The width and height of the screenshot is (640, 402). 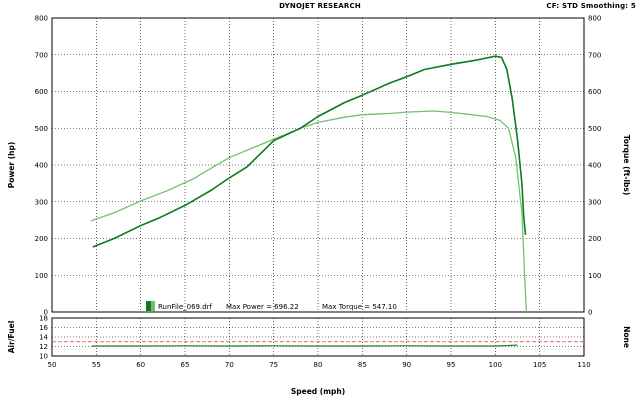 What do you see at coordinates (451, 365) in the screenshot?
I see `x-tick-label: 95` at bounding box center [451, 365].